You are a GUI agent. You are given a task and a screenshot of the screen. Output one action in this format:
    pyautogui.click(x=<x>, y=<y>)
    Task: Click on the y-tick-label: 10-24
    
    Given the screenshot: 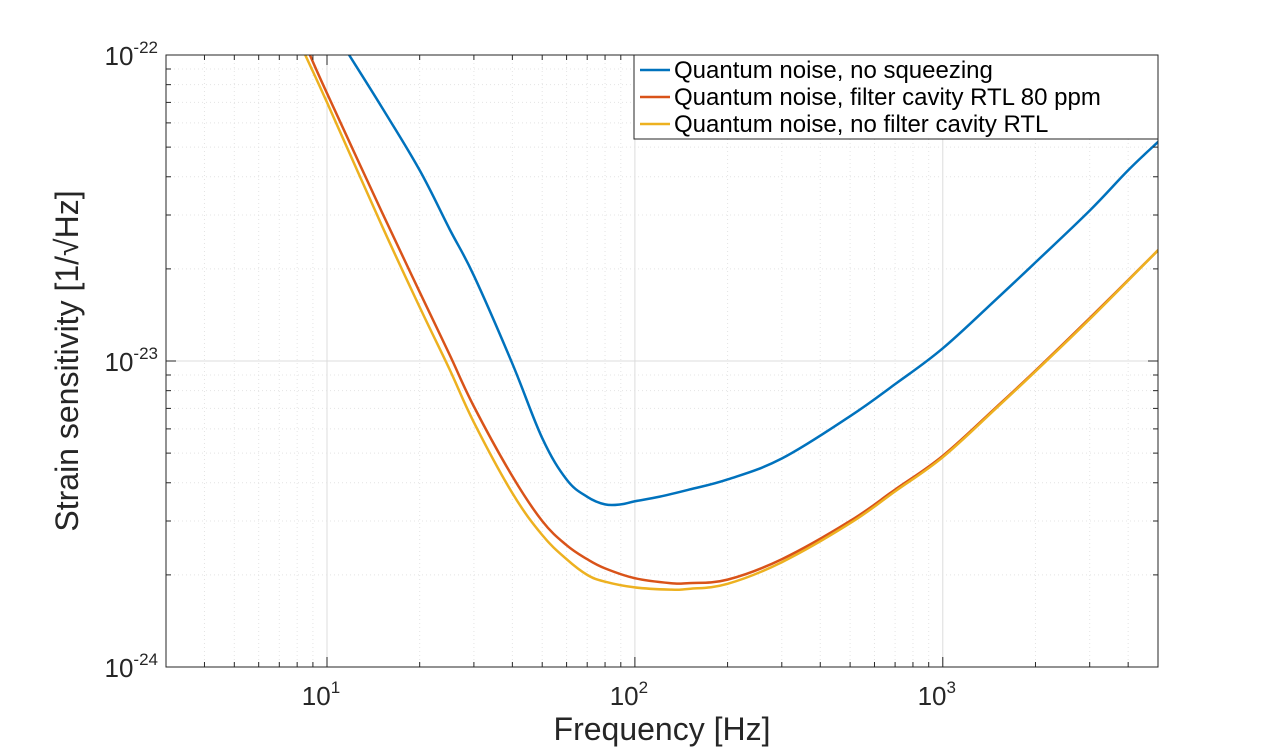 What is the action you would take?
    pyautogui.click(x=132, y=666)
    